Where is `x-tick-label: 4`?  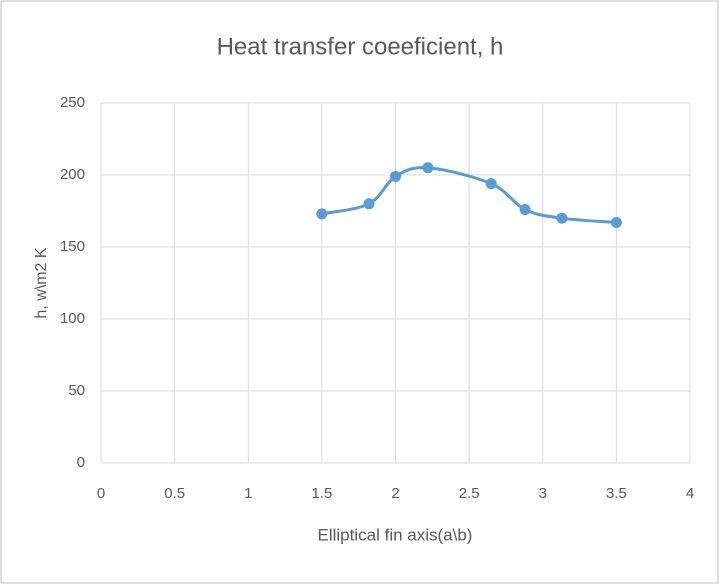 x-tick-label: 4 is located at coordinates (690, 493).